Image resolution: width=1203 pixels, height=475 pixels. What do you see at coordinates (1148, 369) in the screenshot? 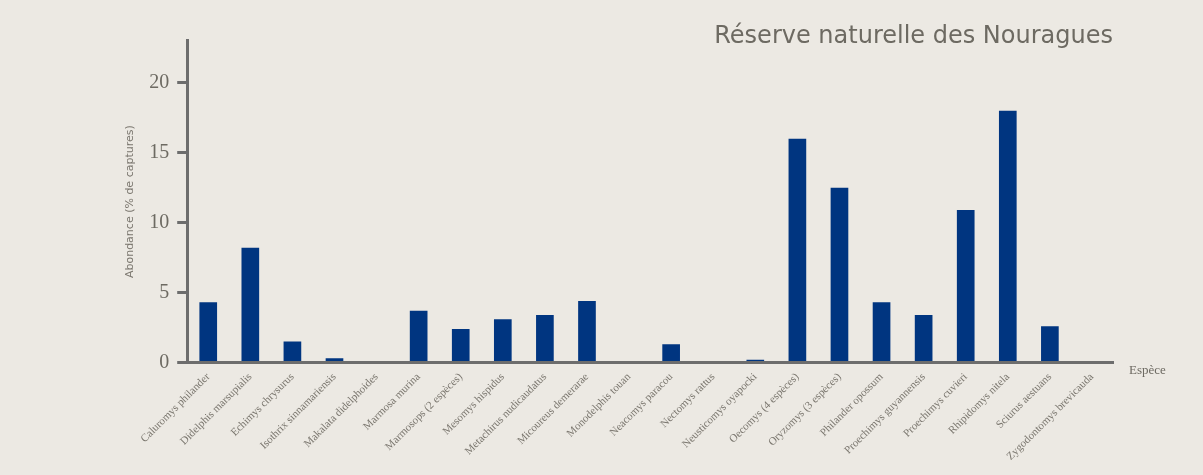
I see `x-axis-title: Espèce` at bounding box center [1148, 369].